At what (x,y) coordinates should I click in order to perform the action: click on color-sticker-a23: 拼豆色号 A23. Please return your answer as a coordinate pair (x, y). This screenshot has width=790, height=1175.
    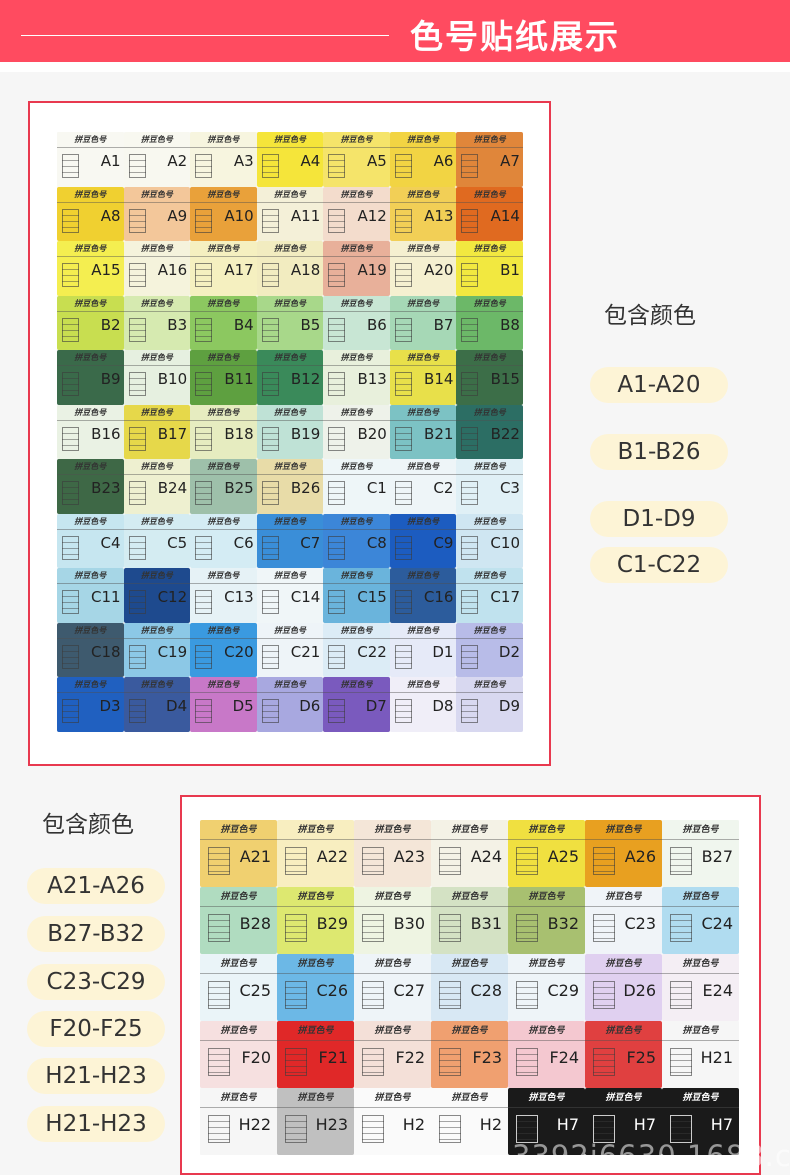
    Looking at the image, I should click on (392, 853).